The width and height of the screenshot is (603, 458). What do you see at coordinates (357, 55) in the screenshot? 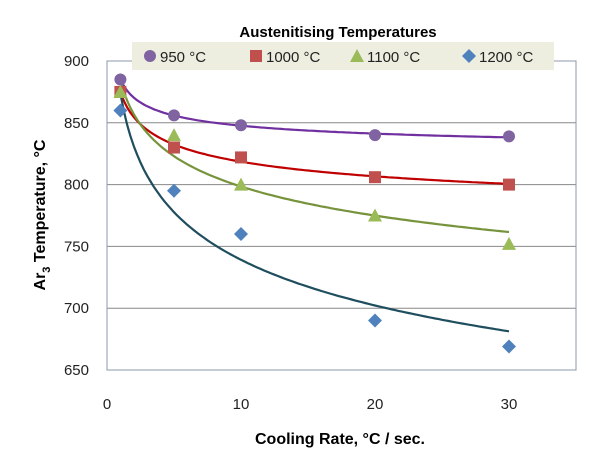
I see `legend-marker-triangle-icon` at bounding box center [357, 55].